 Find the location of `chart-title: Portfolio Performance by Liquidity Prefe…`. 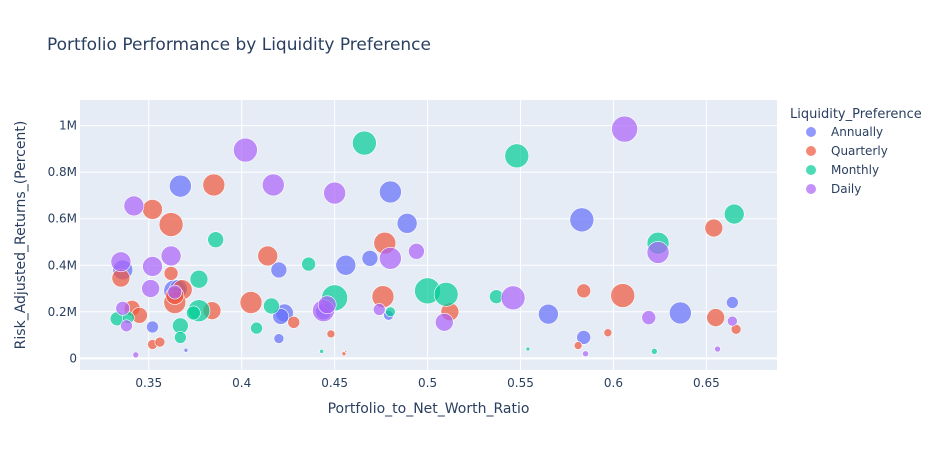

chart-title: Portfolio Performance by Liquidity Prefe… is located at coordinates (239, 45).